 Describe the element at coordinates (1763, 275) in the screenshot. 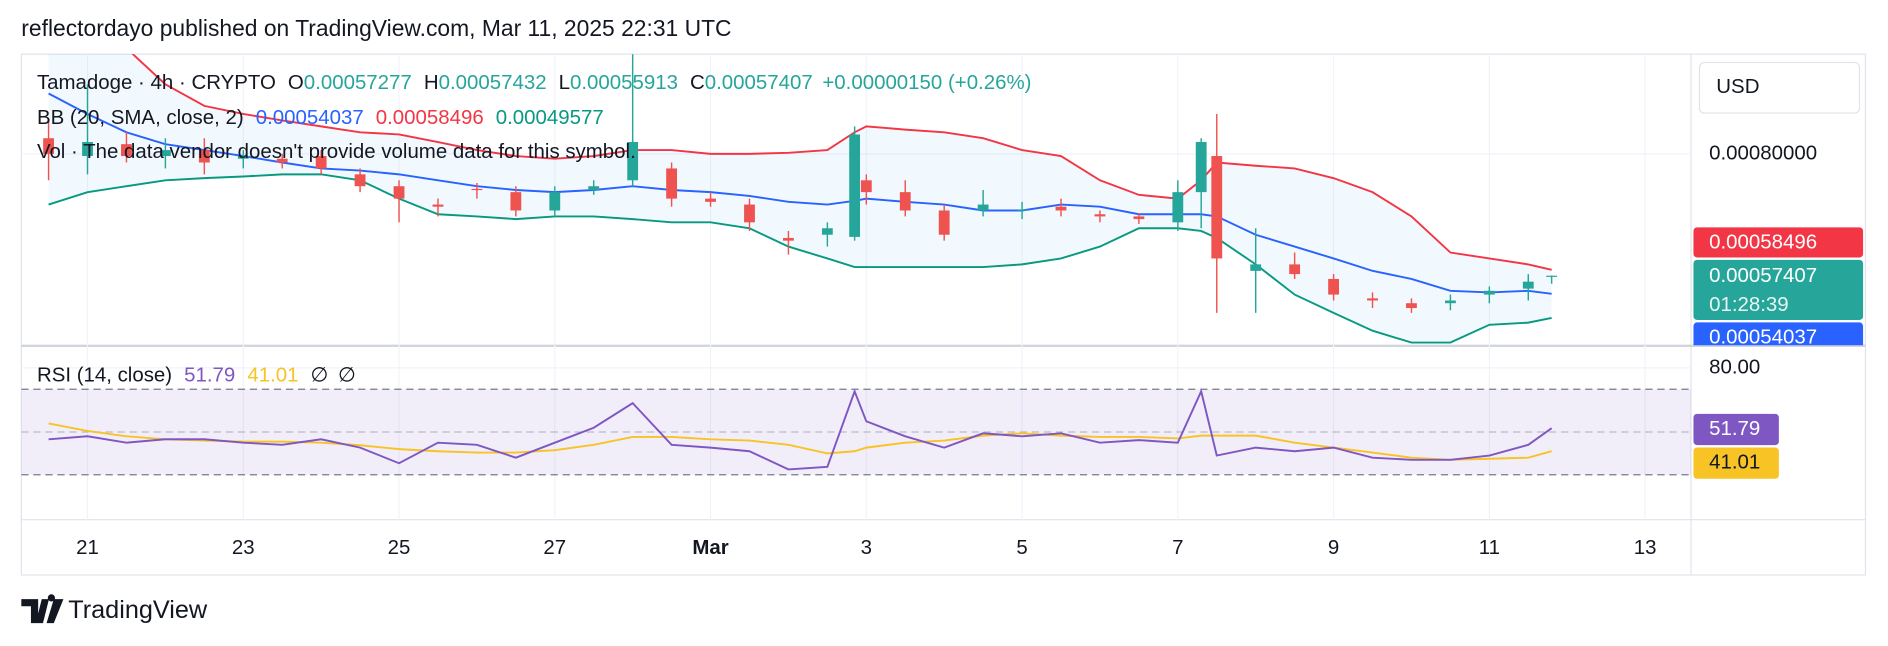

I see `last-price-tag-text: 0.00057407` at that location.